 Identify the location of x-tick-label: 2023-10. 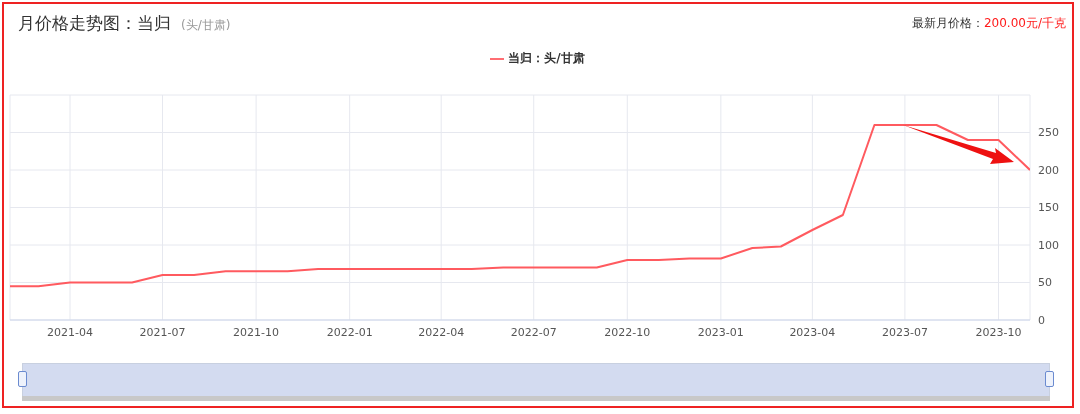
(998, 332).